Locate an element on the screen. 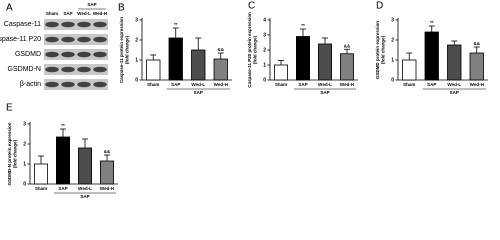 The height and width of the screenshot is (240, 500). y-axis-label: GSDMD protein expression(fold change) is located at coordinates (380, 50).